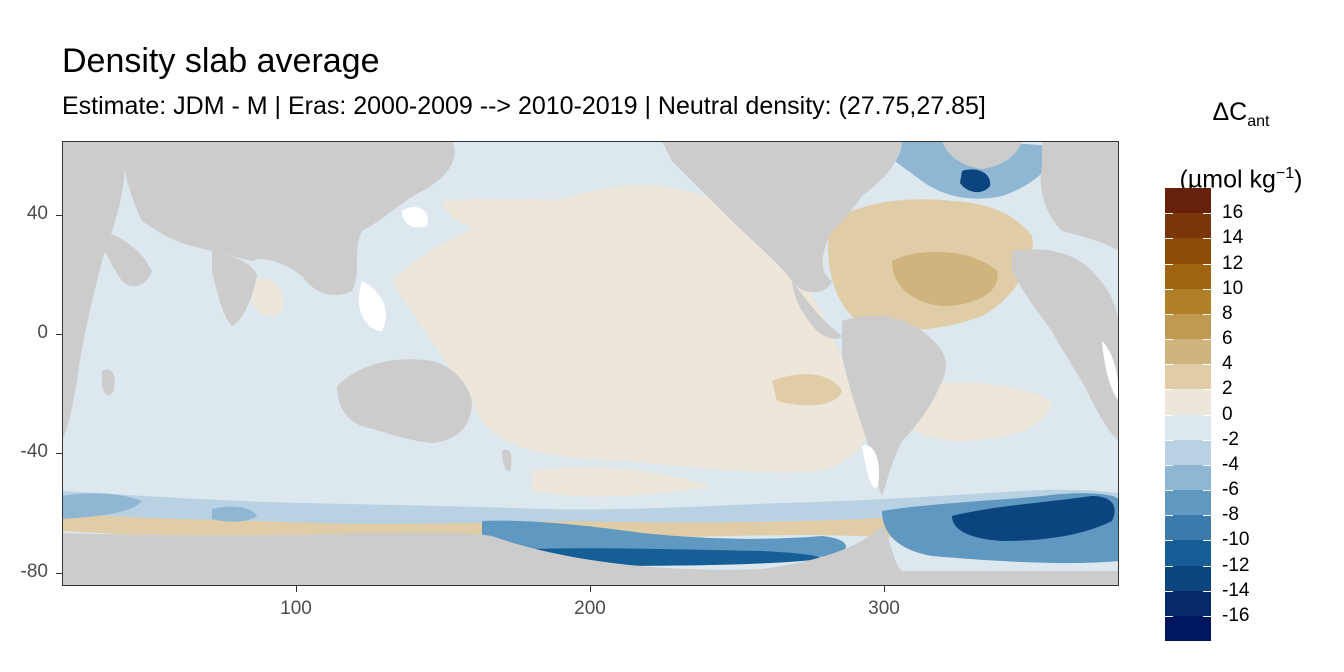 The width and height of the screenshot is (1344, 672). I want to click on legend-label: 10, so click(1233, 288).